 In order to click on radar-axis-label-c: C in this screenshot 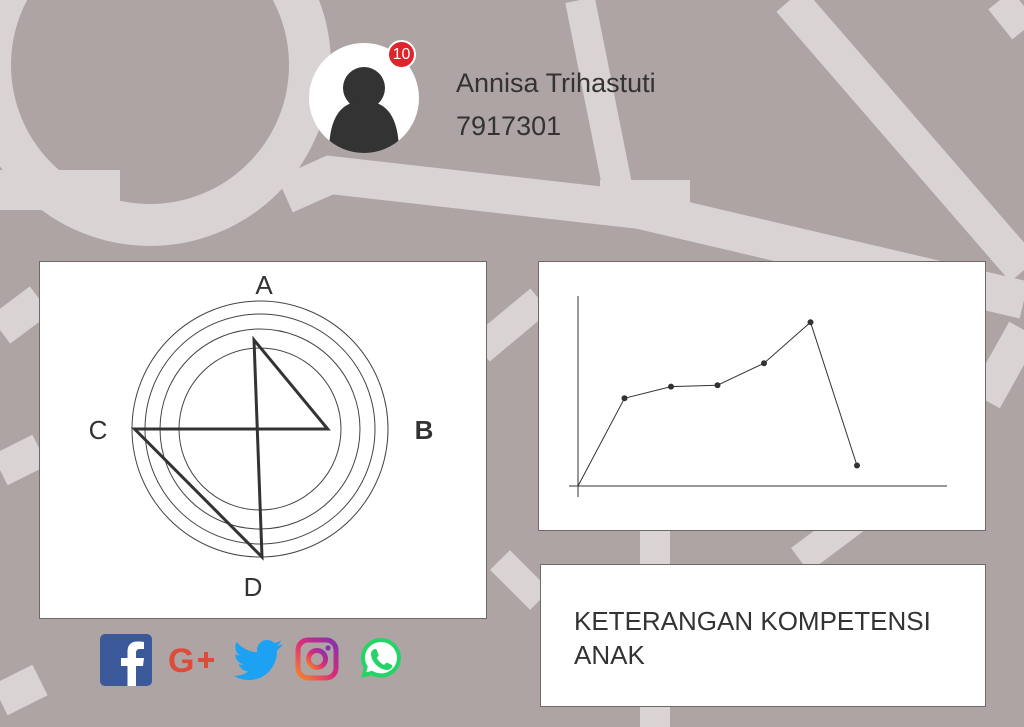, I will do `click(98, 430)`.